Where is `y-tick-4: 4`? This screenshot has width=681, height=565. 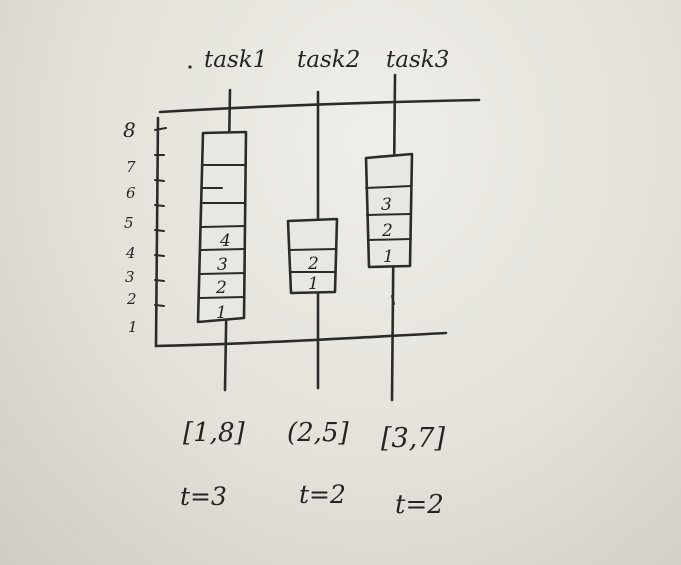
y-tick-4: 4 is located at coordinates (130, 253).